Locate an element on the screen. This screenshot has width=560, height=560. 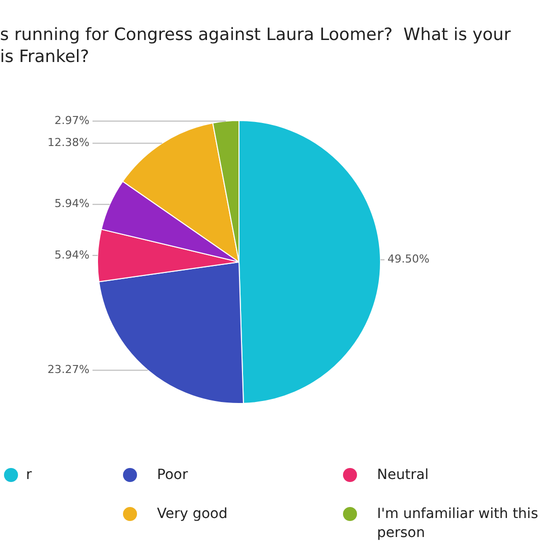
chart-title: s running for Congress against Laura Loomer? What is your is Frankel? is located at coordinates (255, 46).